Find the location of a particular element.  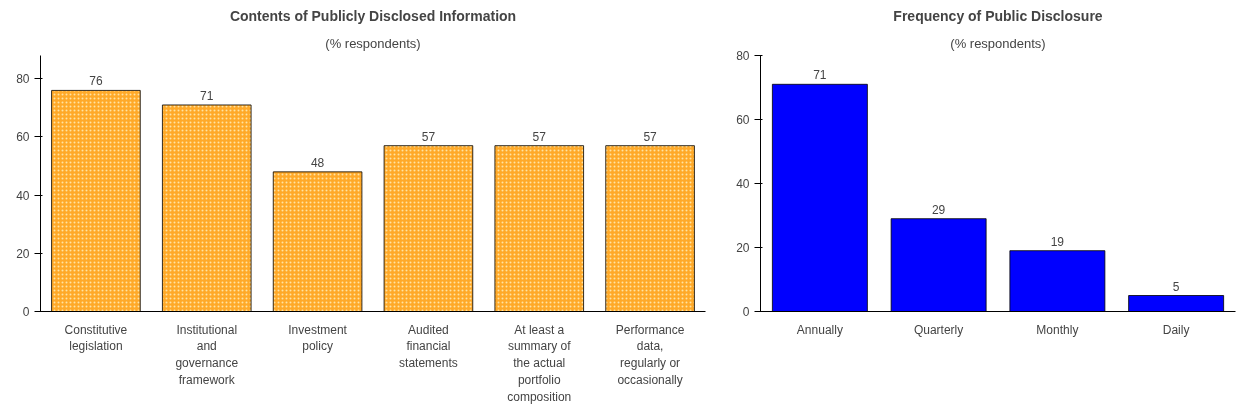

data-label: 29 is located at coordinates (938, 209).